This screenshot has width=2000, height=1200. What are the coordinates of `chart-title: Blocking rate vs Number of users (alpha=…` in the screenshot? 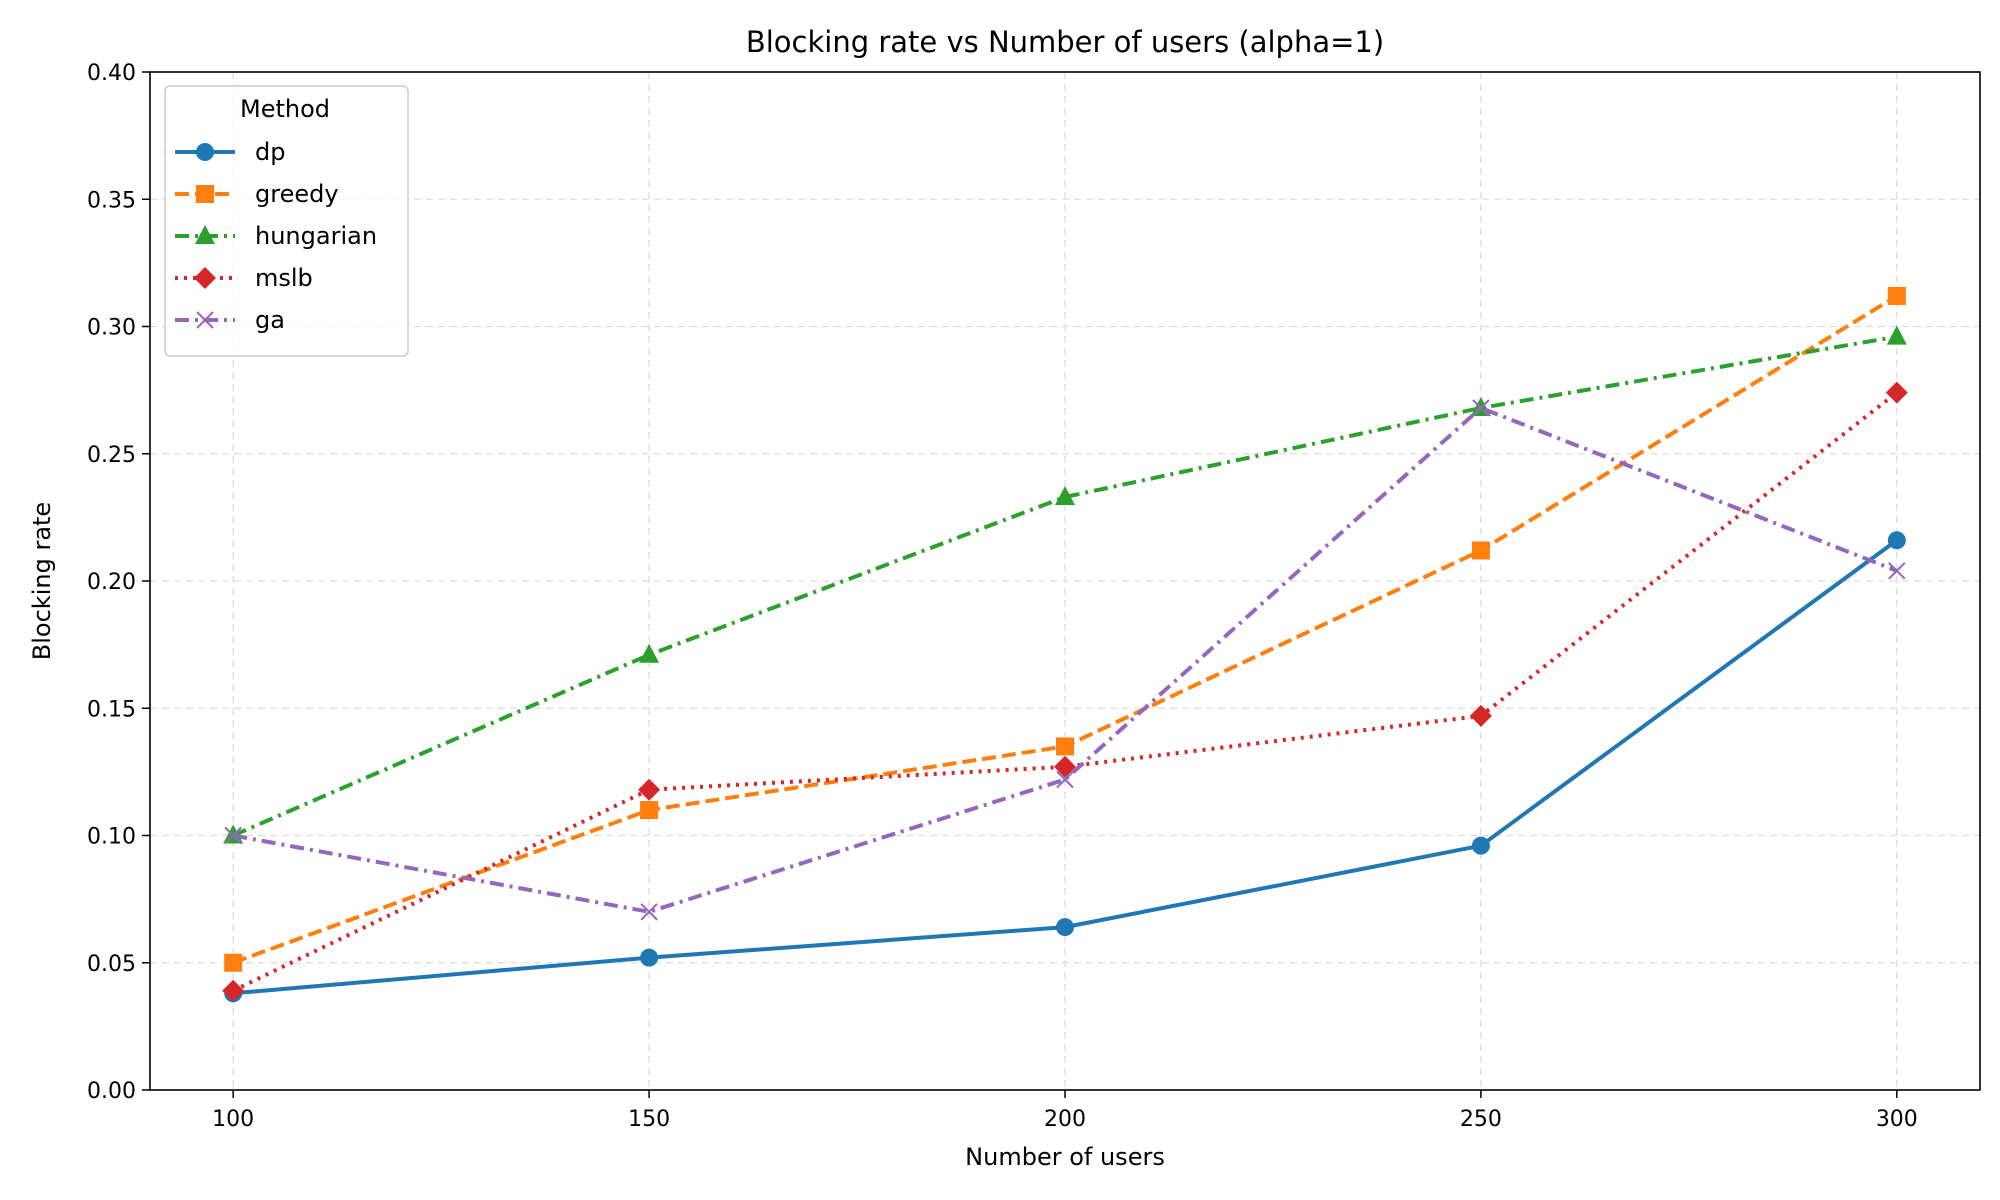 It's located at (1065, 42).